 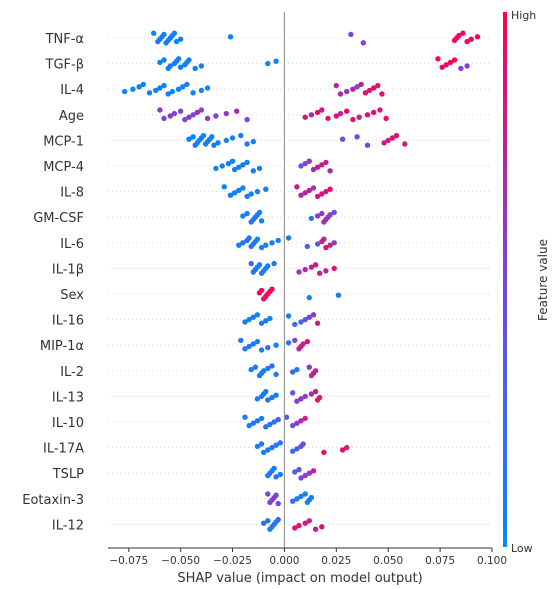 What do you see at coordinates (522, 548) in the screenshot?
I see `colorbar-low-label: Low` at bounding box center [522, 548].